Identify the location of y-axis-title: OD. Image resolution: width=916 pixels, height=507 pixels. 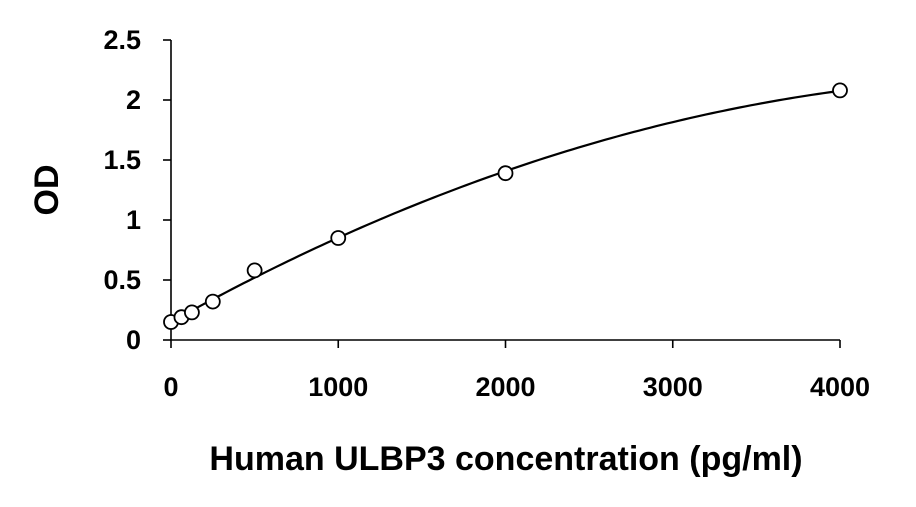
(47, 190).